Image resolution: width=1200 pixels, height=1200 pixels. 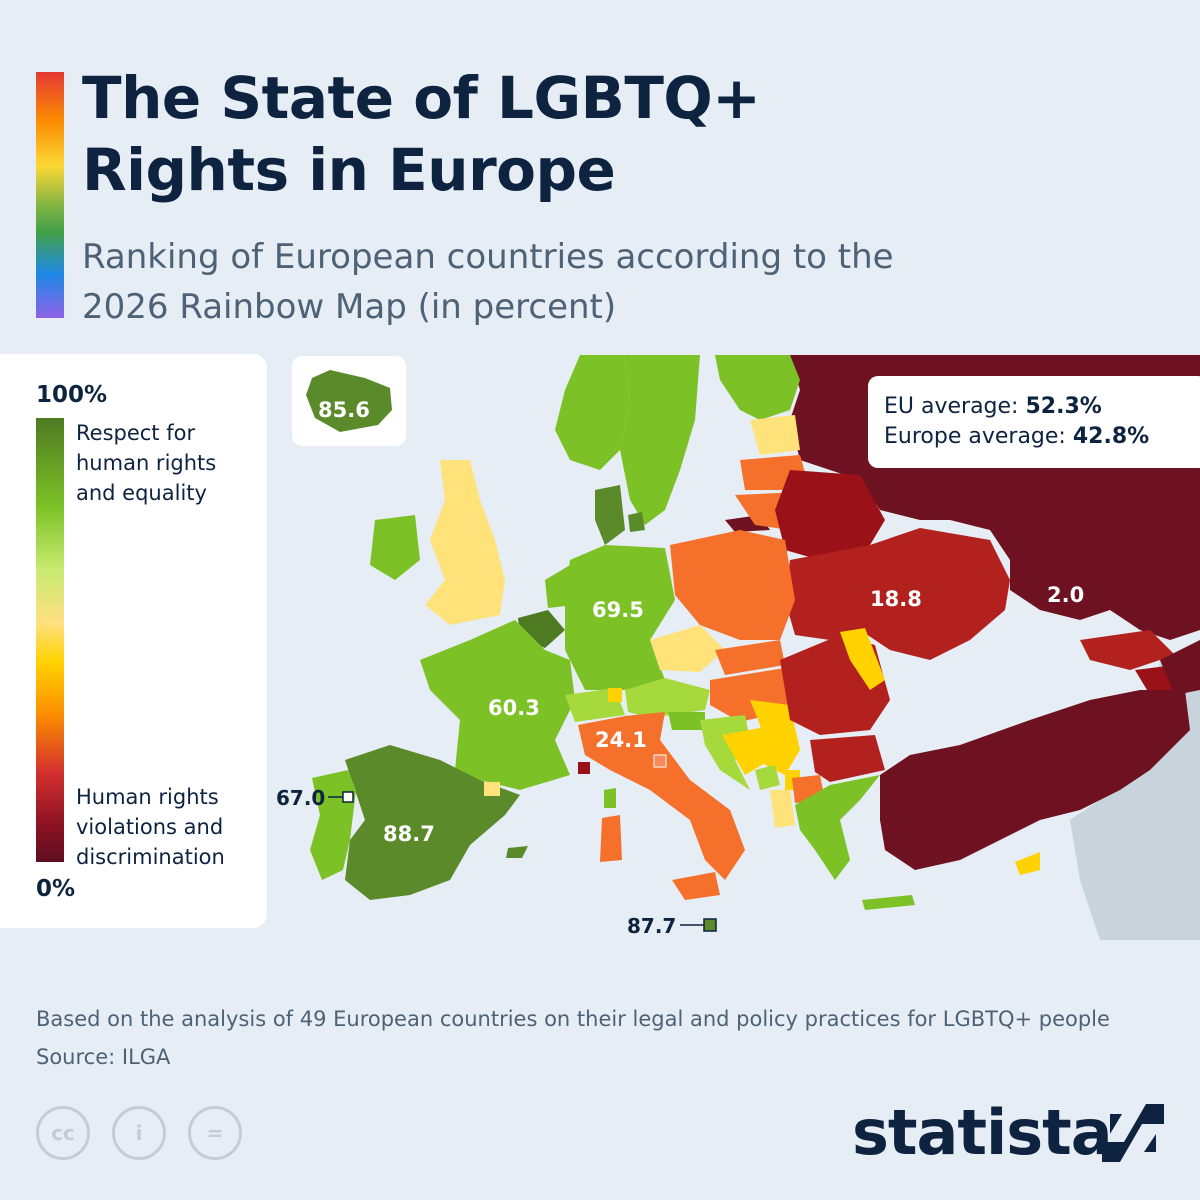 What do you see at coordinates (732, 585) in the screenshot?
I see `country-poland` at bounding box center [732, 585].